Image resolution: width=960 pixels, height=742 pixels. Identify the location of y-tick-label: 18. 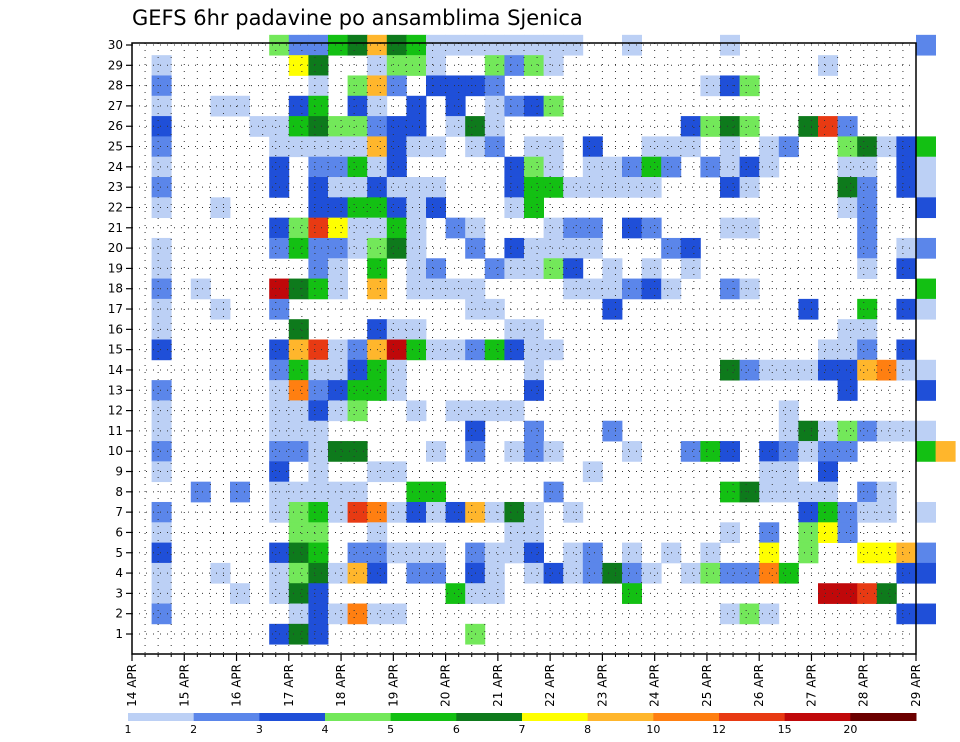
(115, 289).